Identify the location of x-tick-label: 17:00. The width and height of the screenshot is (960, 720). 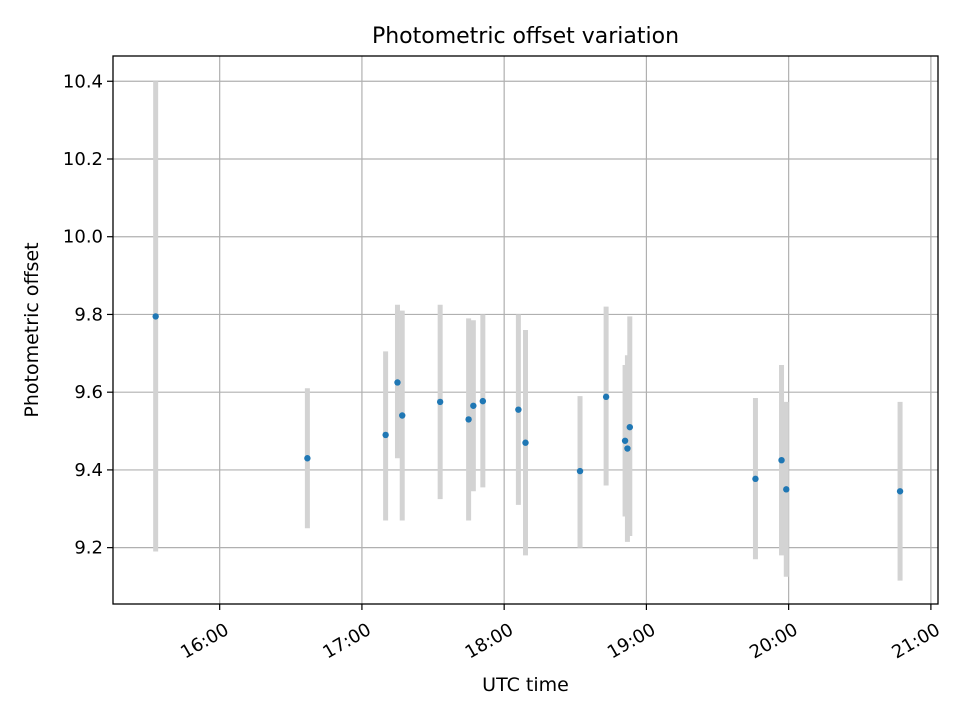
(346, 641).